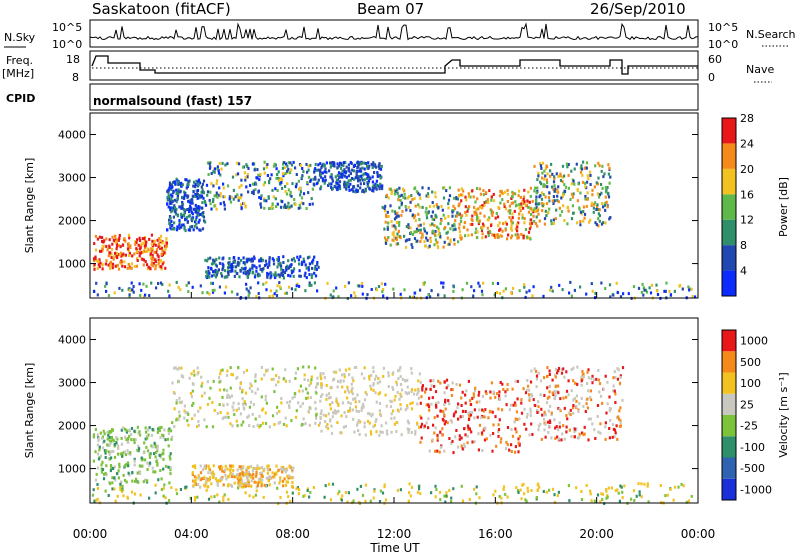  I want to click on colorbar-tick-label: 100, so click(750, 383).